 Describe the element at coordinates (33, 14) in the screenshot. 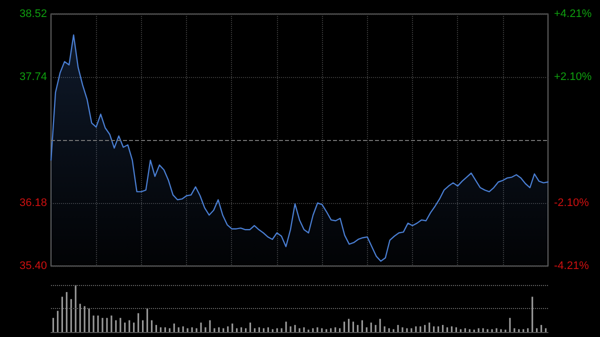

I see `y-tick-label: 38.52` at that location.